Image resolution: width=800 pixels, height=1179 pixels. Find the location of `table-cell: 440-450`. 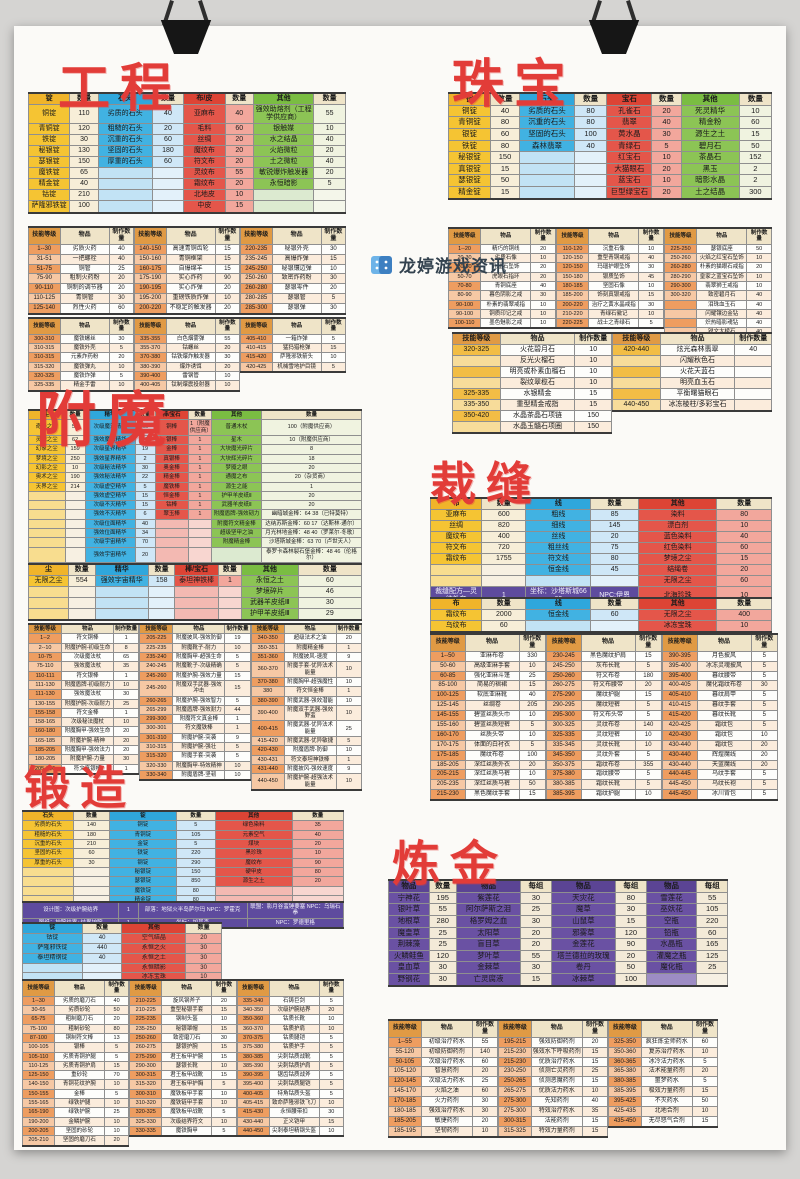

table-cell: 440-450 is located at coordinates (636, 405).